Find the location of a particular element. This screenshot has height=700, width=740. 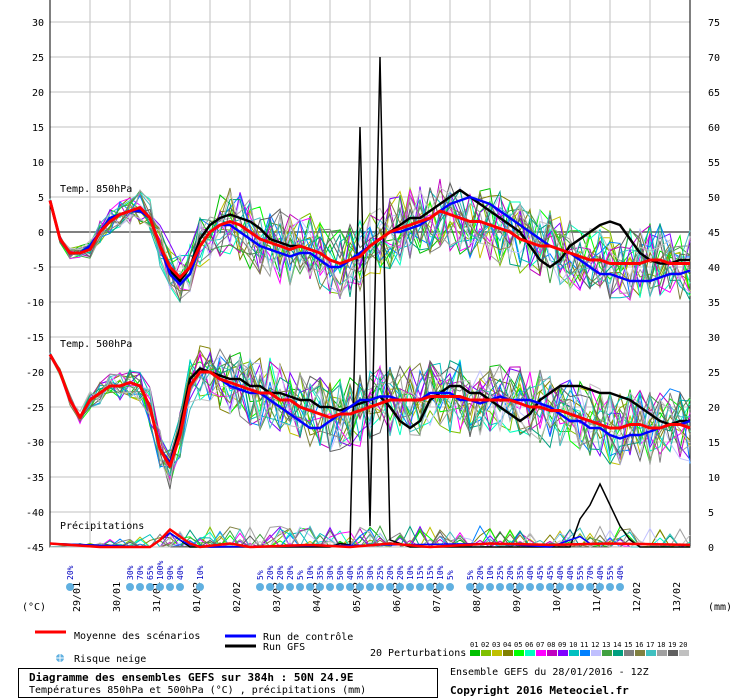

right-tick-label: 35 is located at coordinates (714, 303).